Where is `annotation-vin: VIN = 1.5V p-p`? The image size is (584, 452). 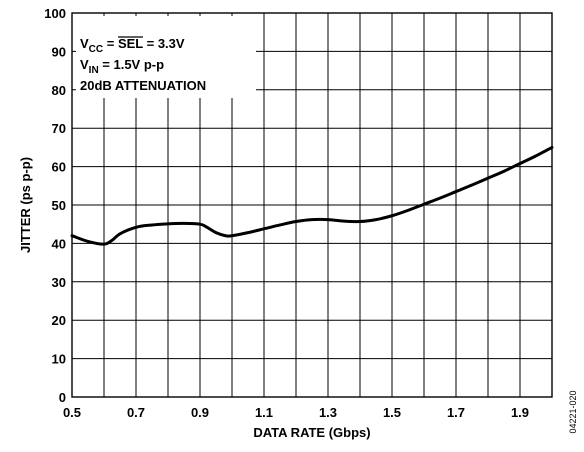 annotation-vin: VIN = 1.5V p-p is located at coordinates (122, 66).